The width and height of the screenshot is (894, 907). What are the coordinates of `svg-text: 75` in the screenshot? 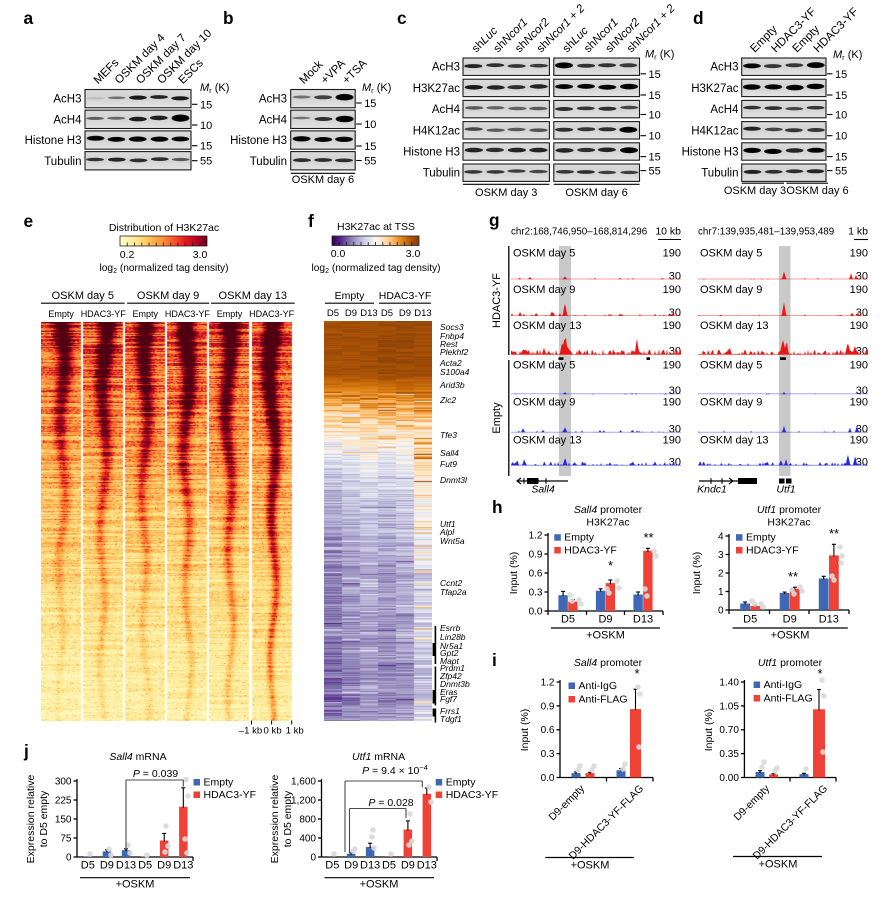 It's located at (66, 839).